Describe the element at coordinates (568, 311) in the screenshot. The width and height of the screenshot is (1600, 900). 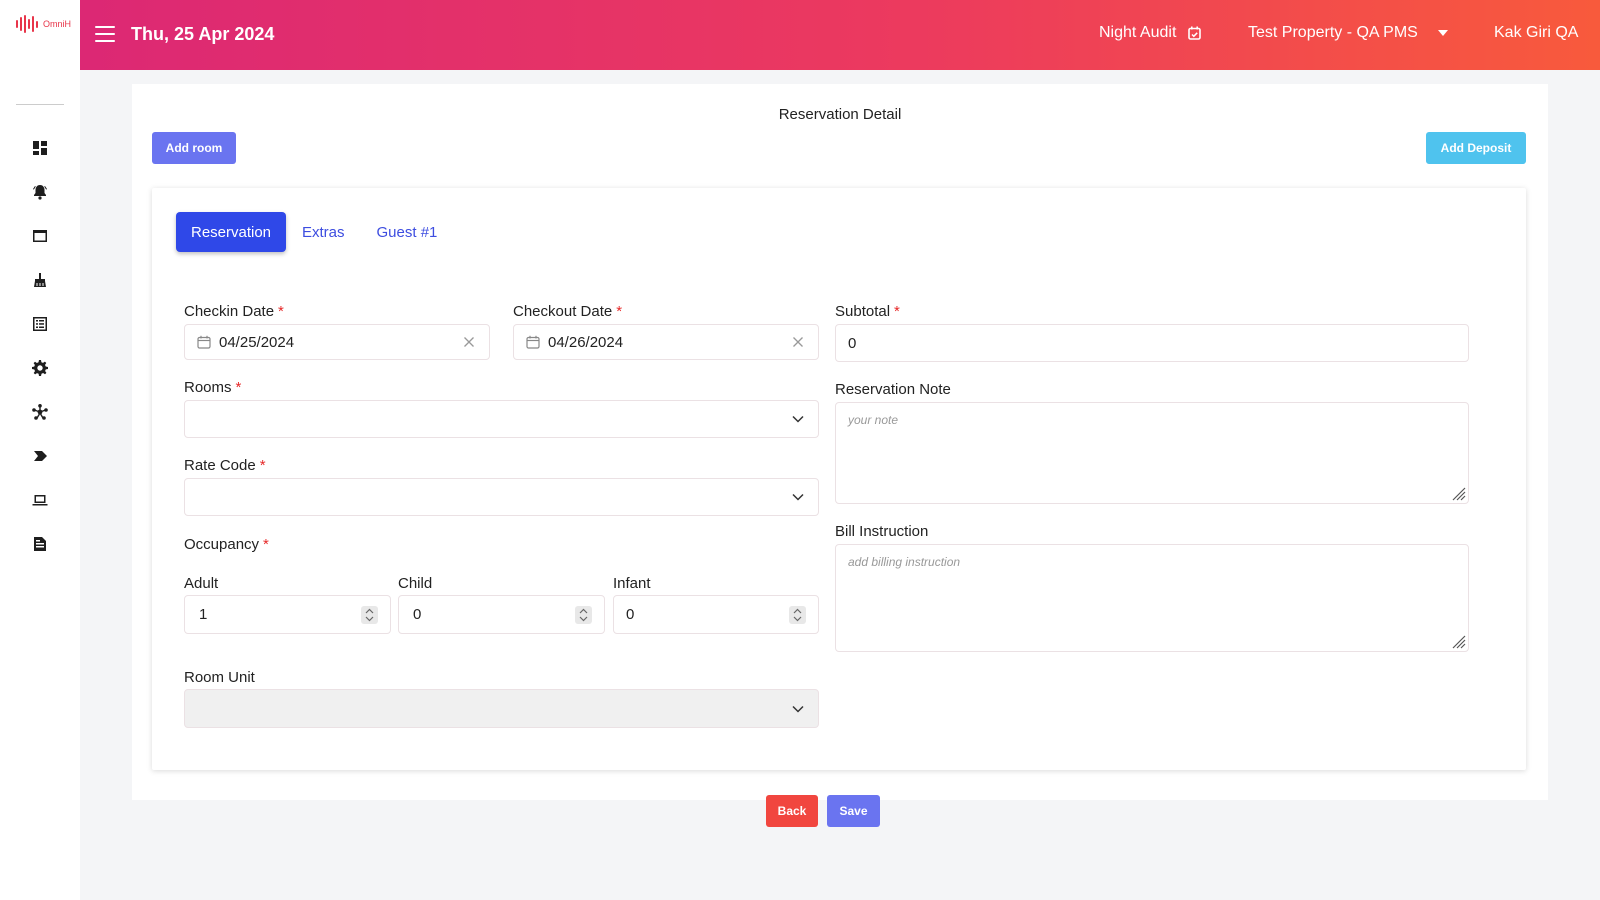
I see `checkout-date-label: Checkout Date *` at that location.